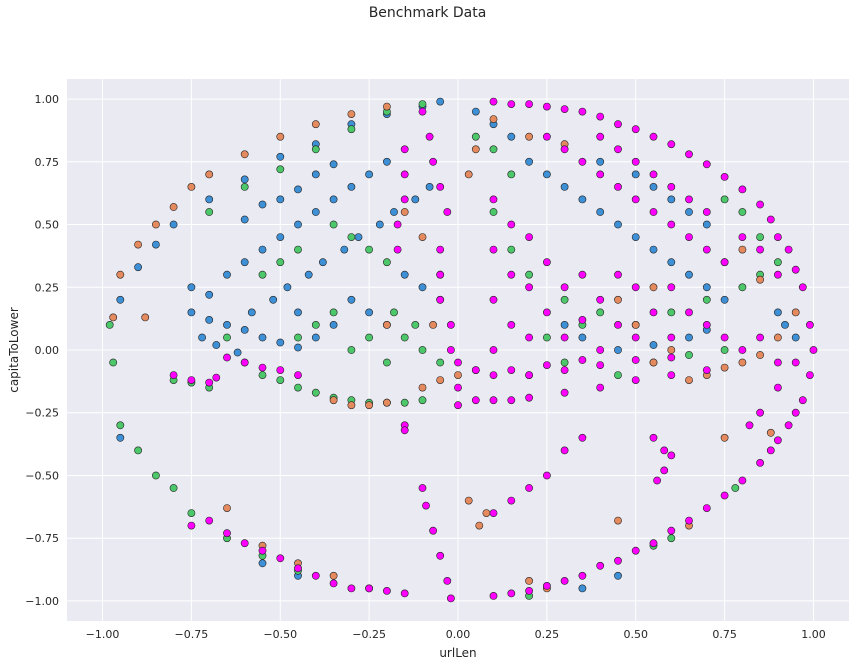 The image size is (855, 666). I want to click on x-tick-label: 0.00, so click(458, 634).